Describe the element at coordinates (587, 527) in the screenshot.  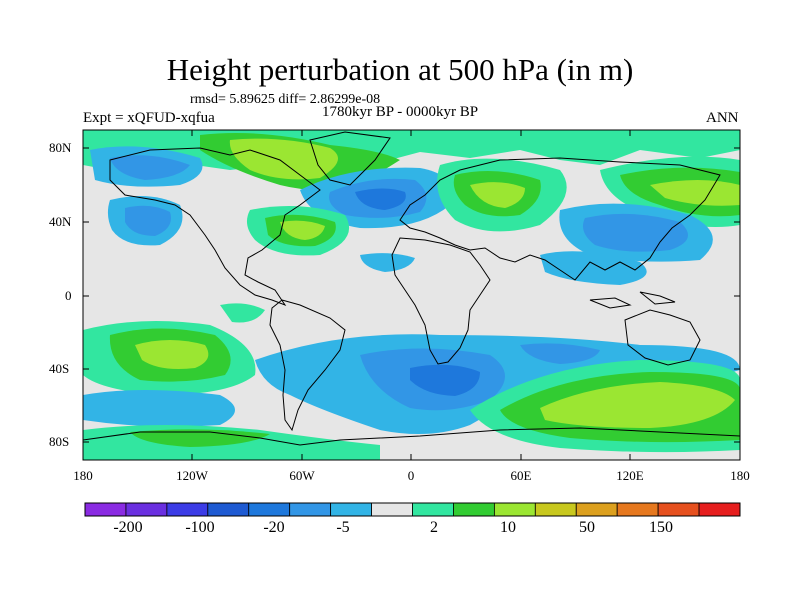
I see `colorbar-label: 50` at that location.